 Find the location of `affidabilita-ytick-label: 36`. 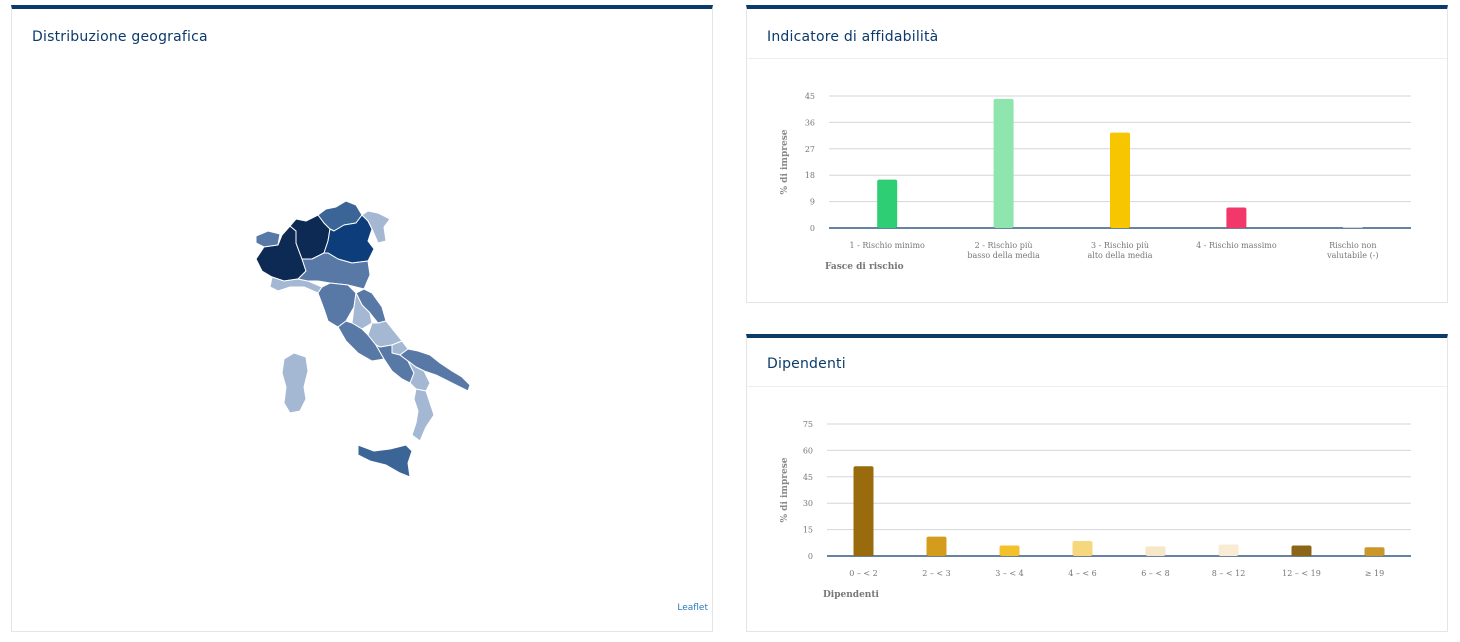

affidabilita-ytick-label: 36 is located at coordinates (810, 122).